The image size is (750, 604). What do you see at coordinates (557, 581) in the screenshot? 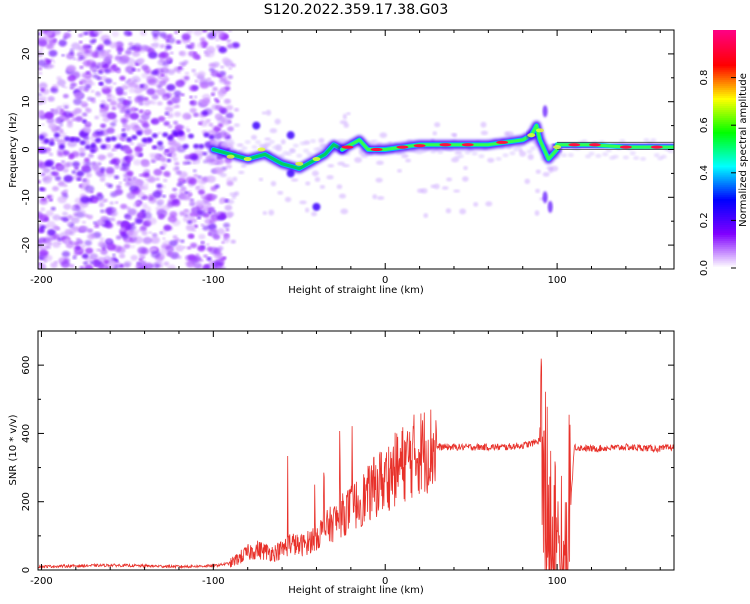
I see `snr-xtick-label: 100` at bounding box center [557, 581].